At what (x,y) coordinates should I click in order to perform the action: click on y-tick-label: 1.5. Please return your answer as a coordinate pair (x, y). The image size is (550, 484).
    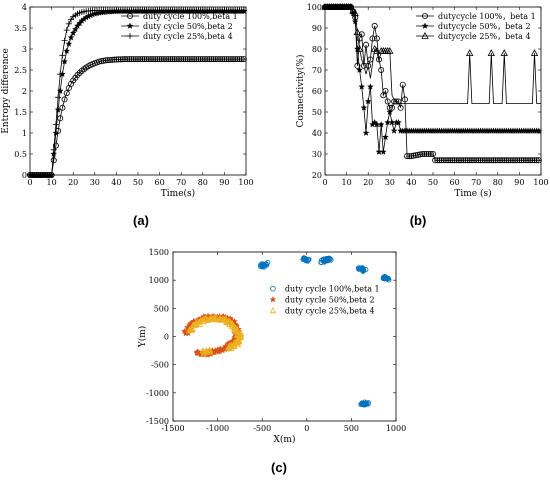
    Looking at the image, I should click on (20, 112).